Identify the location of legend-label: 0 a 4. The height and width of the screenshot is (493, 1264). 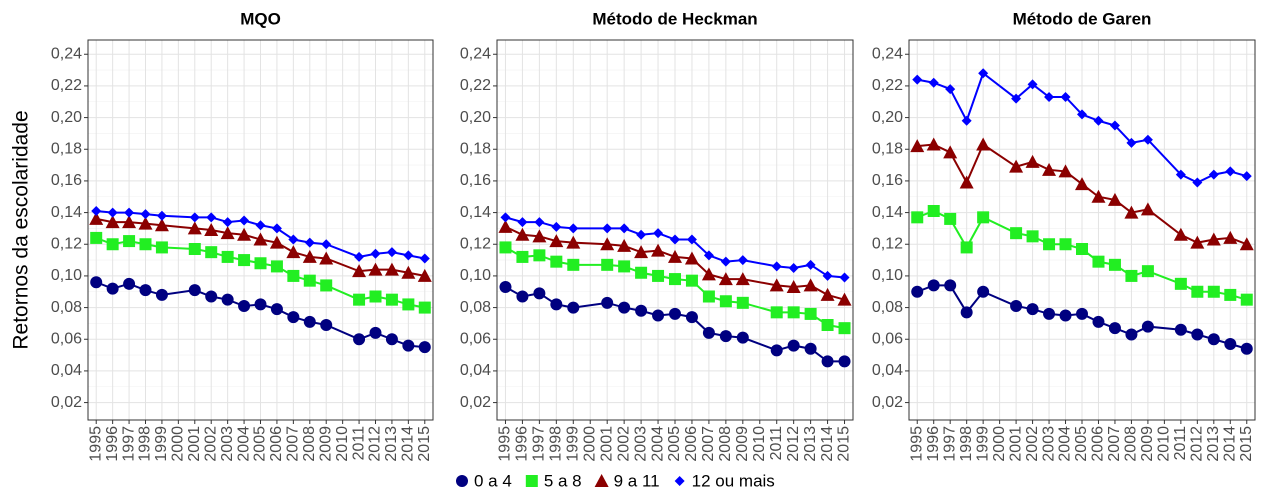
(493, 480).